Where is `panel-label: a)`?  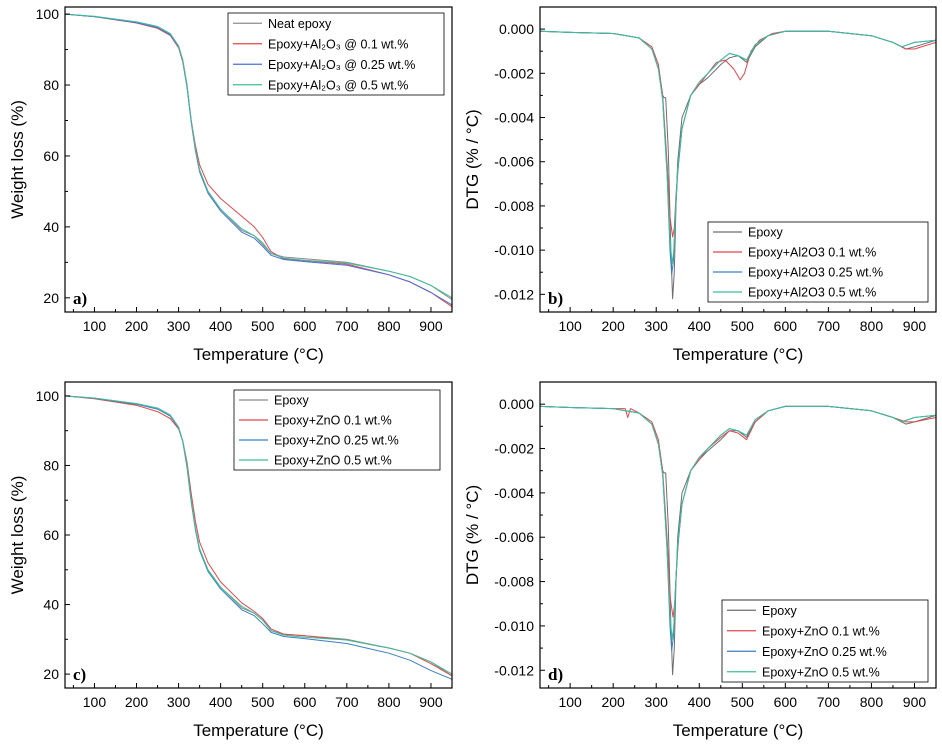
panel-label: a) is located at coordinates (80, 298).